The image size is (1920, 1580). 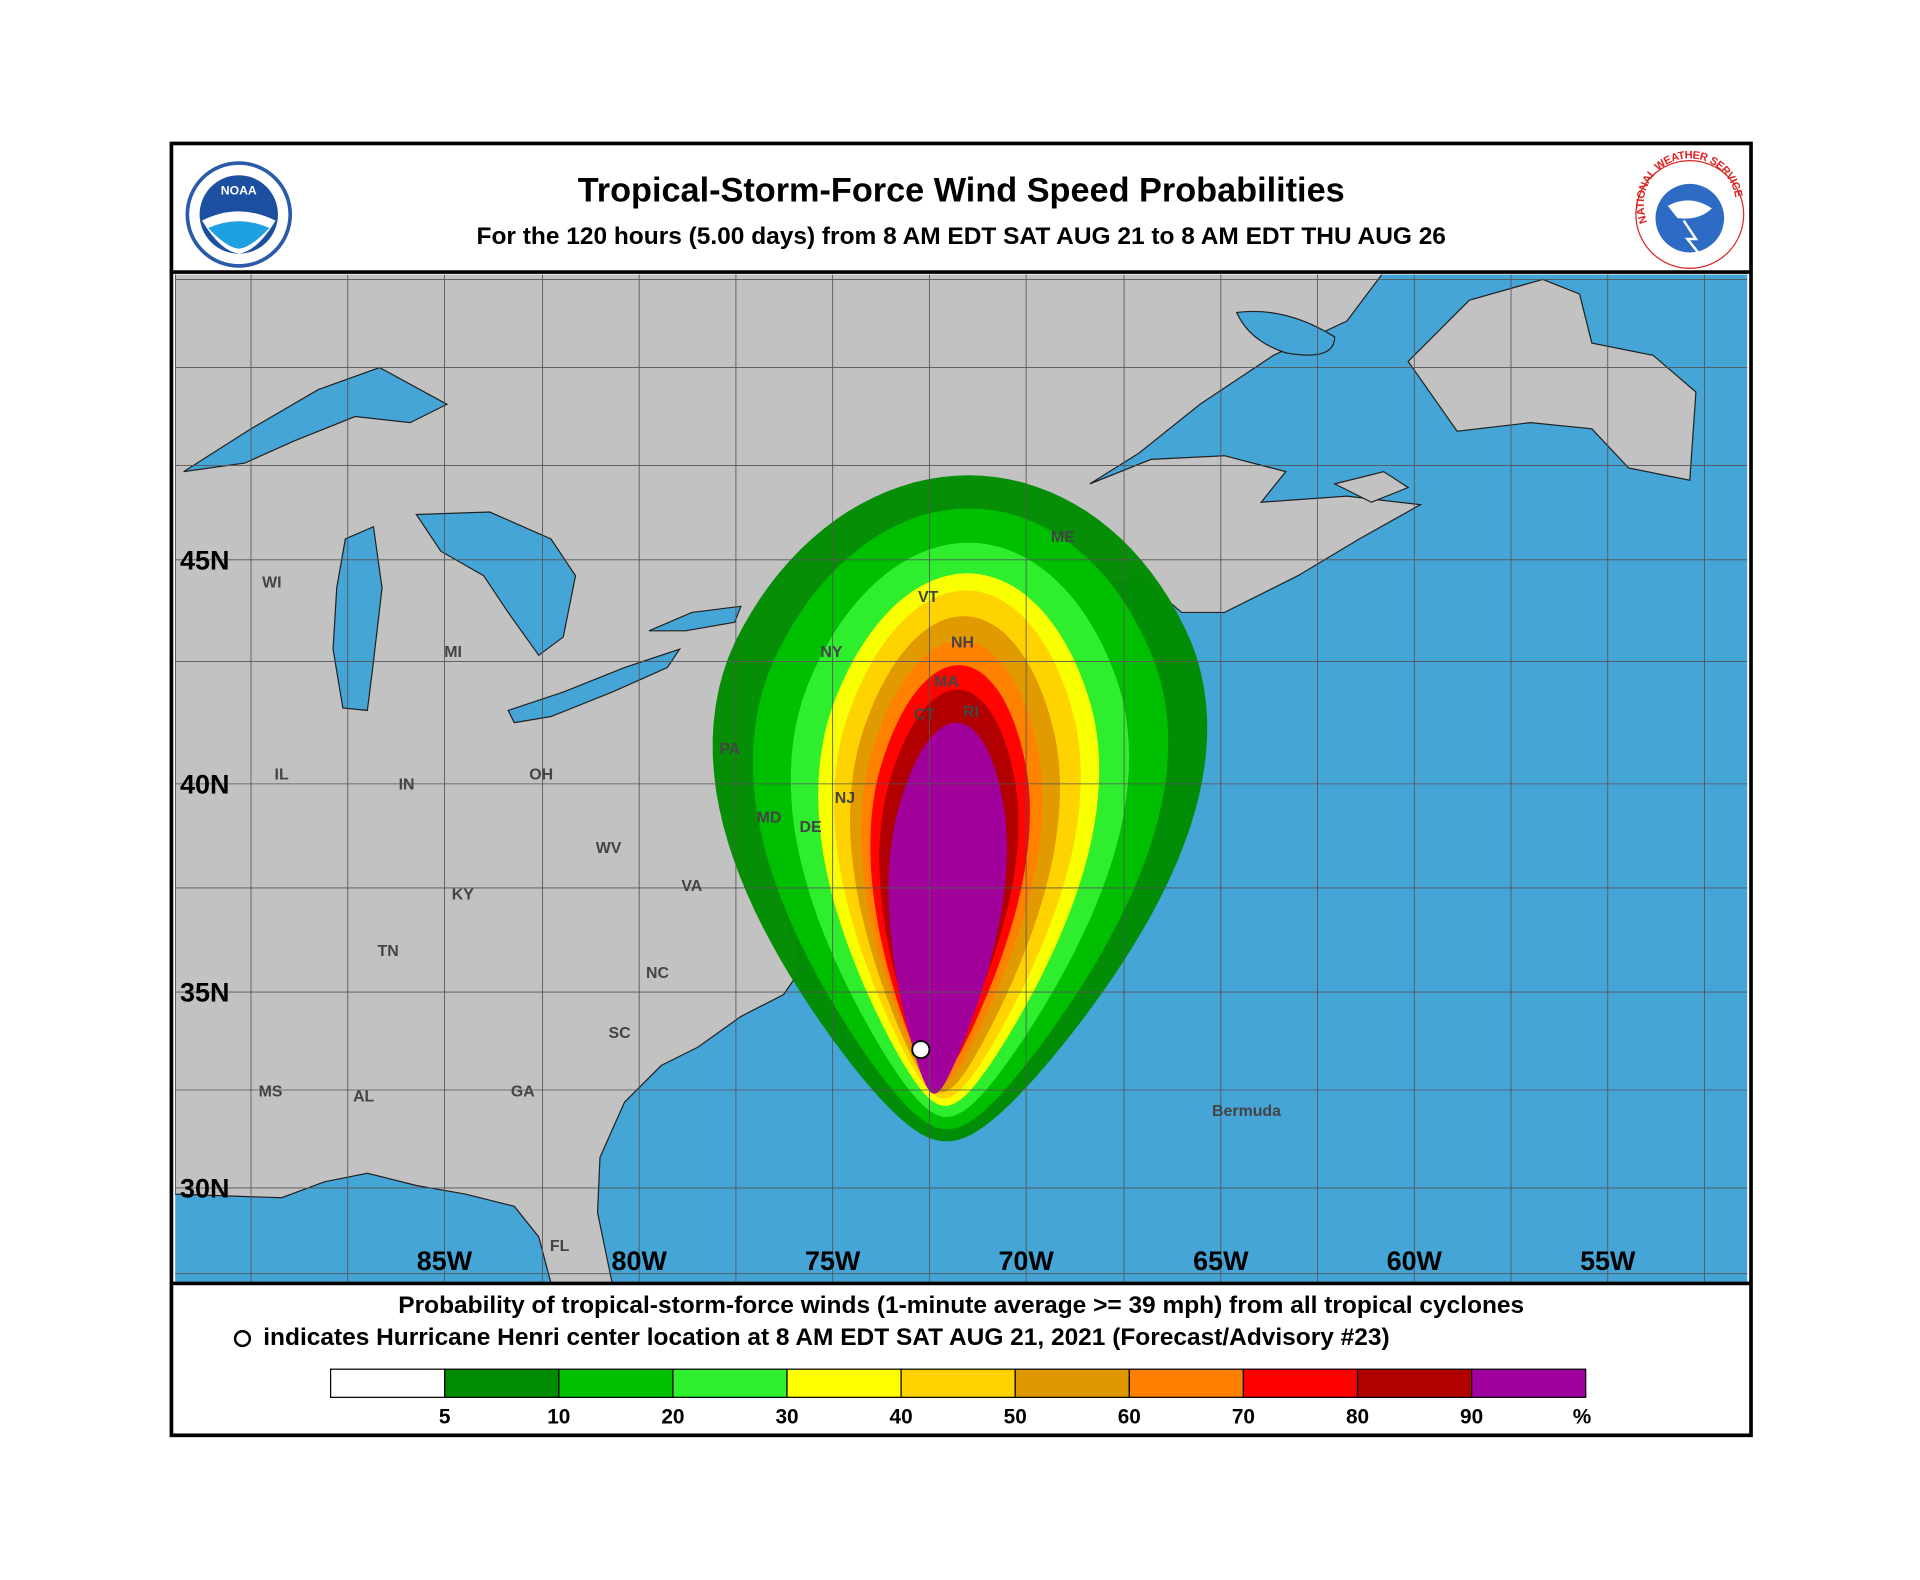 I want to click on region-label: GA, so click(x=523, y=1092).